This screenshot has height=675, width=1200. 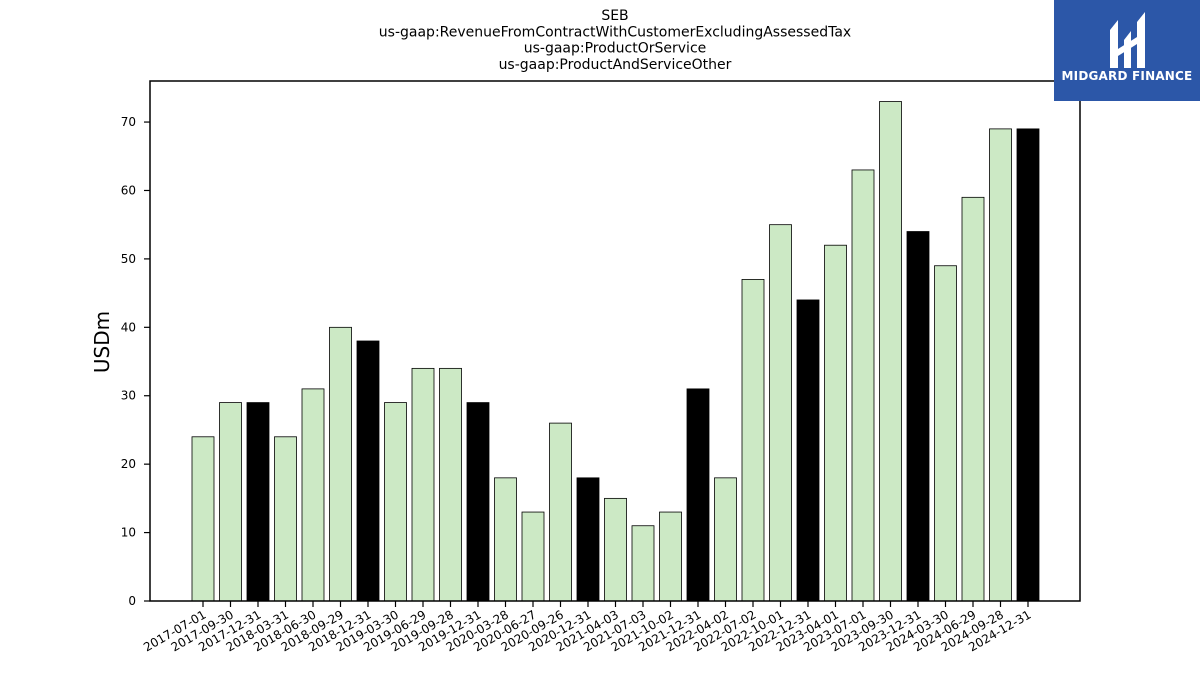 I want to click on y-tick-label: 40, so click(x=128, y=327).